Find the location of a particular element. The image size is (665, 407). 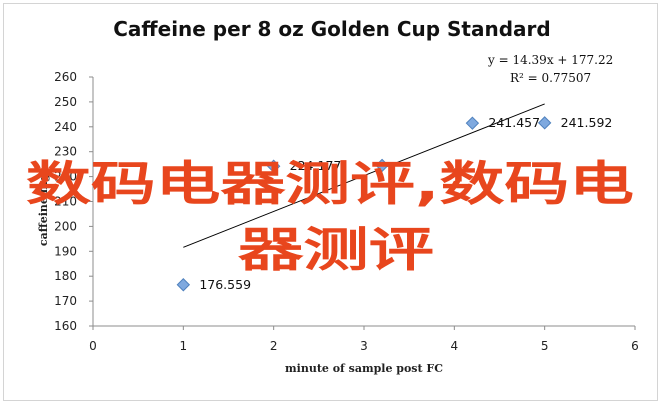

y-tick-group: 160 170 180 190 200 210 220 230 240 250 260 is located at coordinates (73, 201).